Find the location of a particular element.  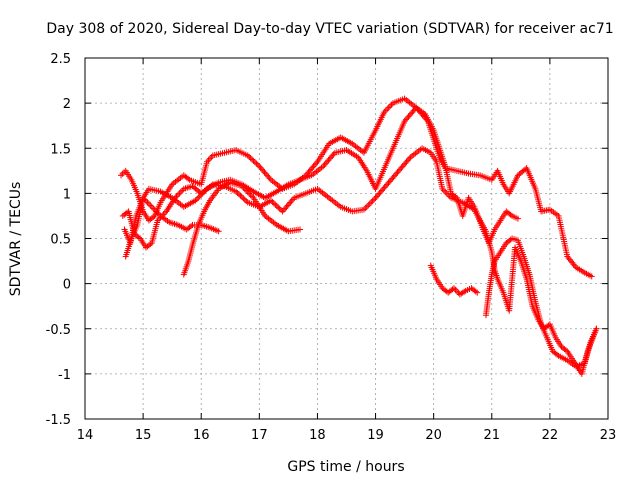

x-tick-label: 16 is located at coordinates (201, 435).